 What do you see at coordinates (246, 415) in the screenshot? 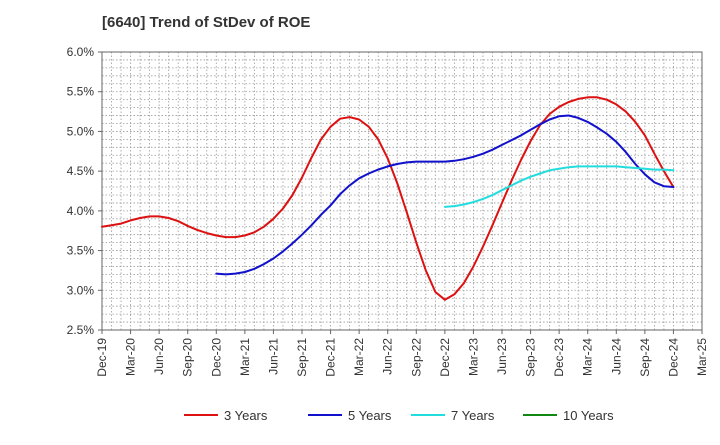
I see `legend-label-1: 3 Years` at bounding box center [246, 415].